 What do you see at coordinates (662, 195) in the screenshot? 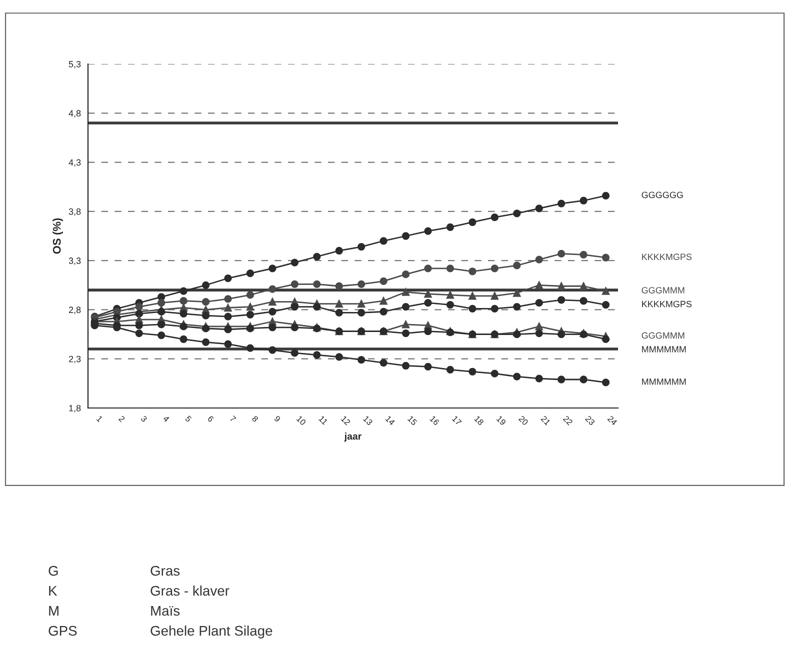
I see `text: GGGGGG` at bounding box center [662, 195].